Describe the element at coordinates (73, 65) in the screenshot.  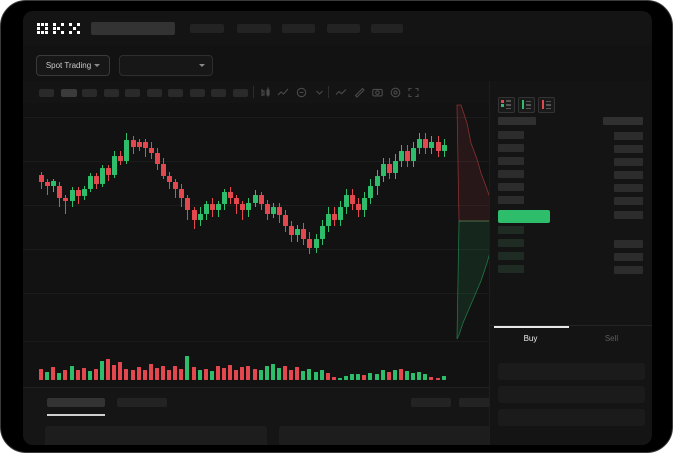
I see `spot-trading-selector: Spot Trading` at that location.